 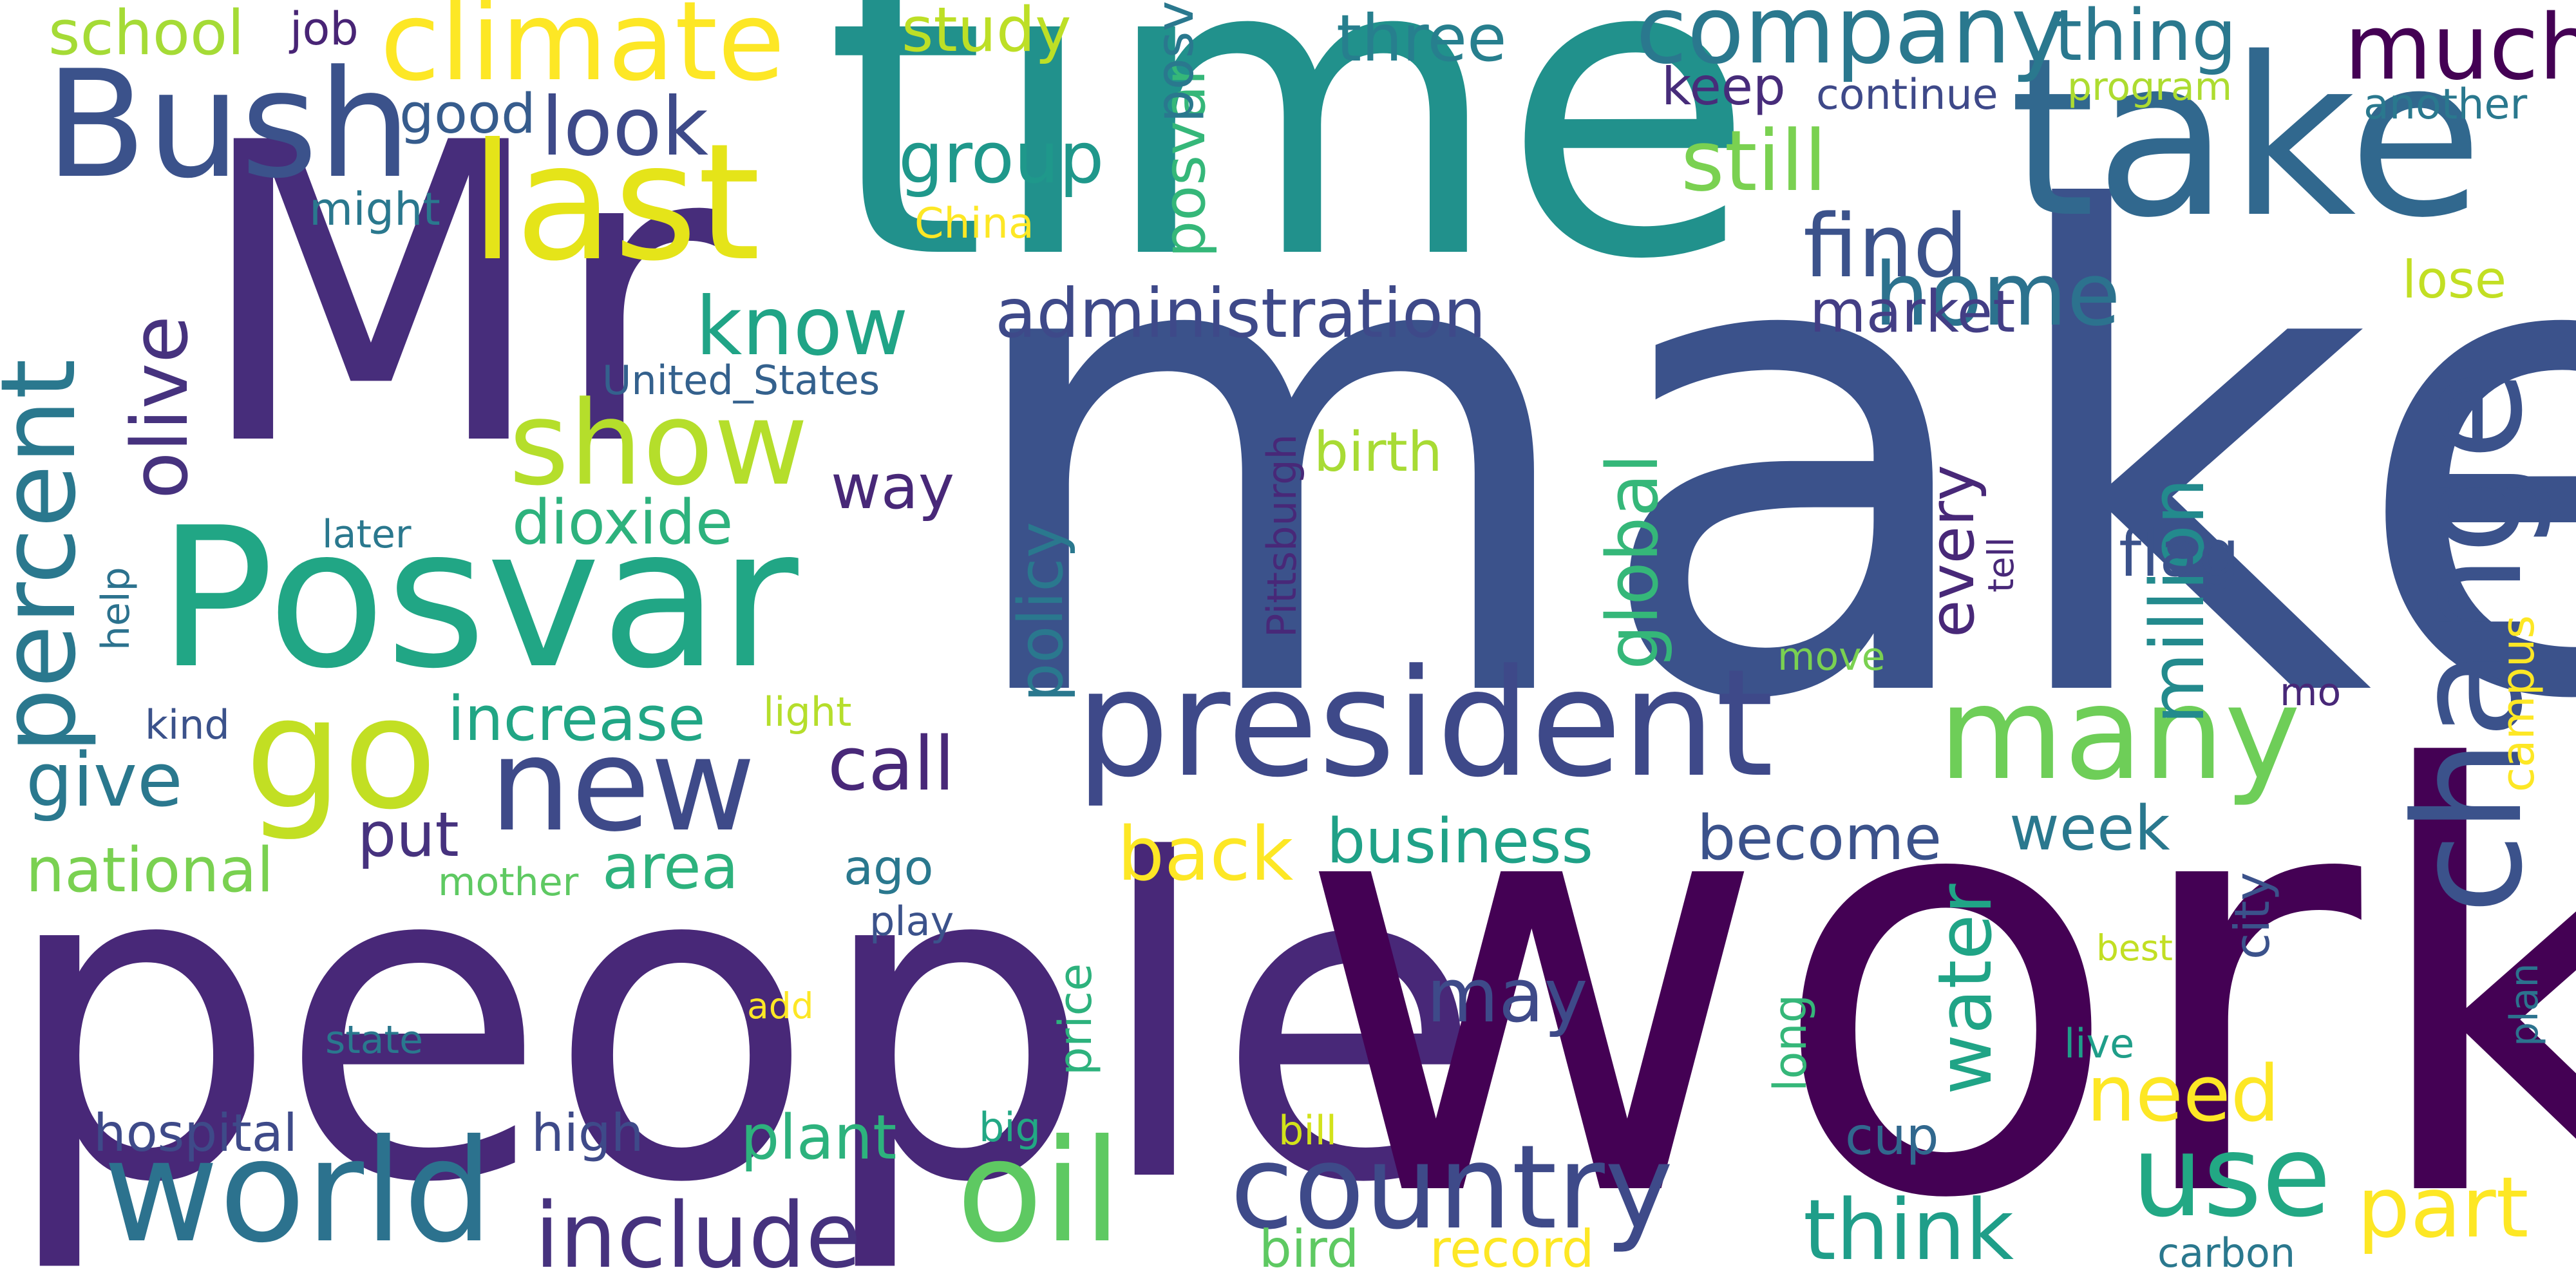 I want to click on word-price: price, so click(x=1075, y=1019).